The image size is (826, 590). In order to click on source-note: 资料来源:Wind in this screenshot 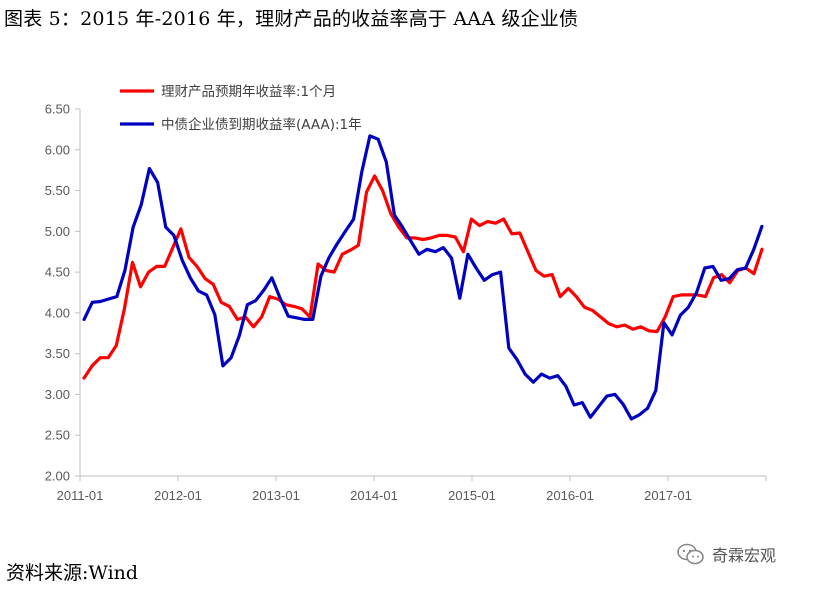, I will do `click(72, 573)`.